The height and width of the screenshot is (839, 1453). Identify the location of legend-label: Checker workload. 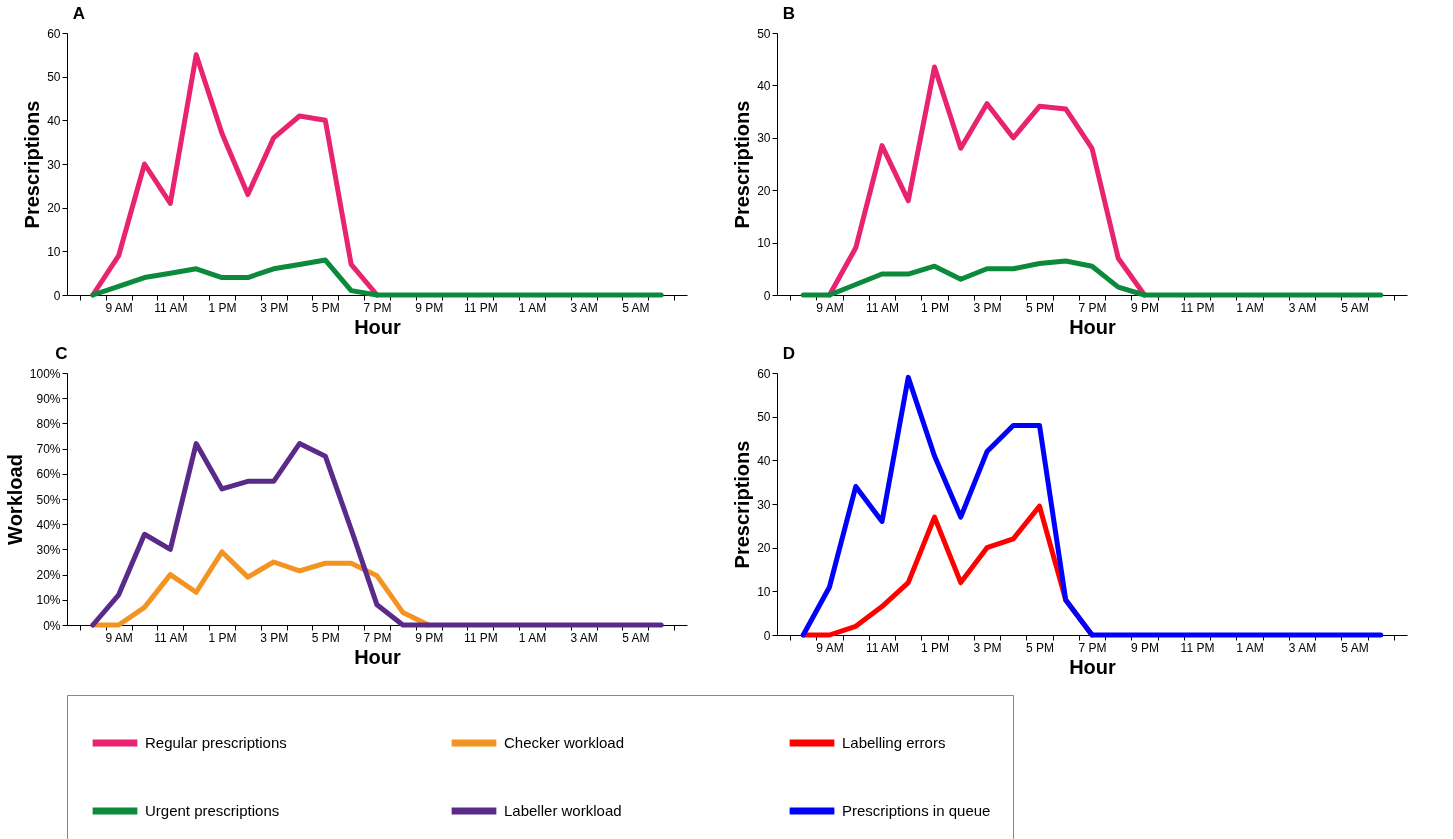
(564, 742).